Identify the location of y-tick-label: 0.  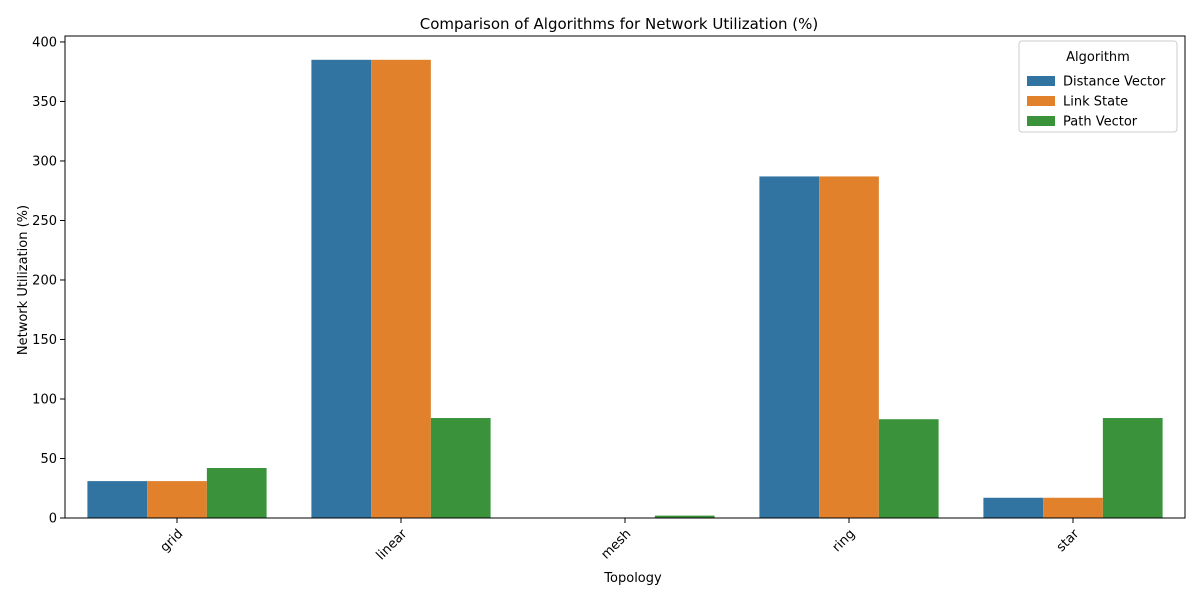
(53, 519).